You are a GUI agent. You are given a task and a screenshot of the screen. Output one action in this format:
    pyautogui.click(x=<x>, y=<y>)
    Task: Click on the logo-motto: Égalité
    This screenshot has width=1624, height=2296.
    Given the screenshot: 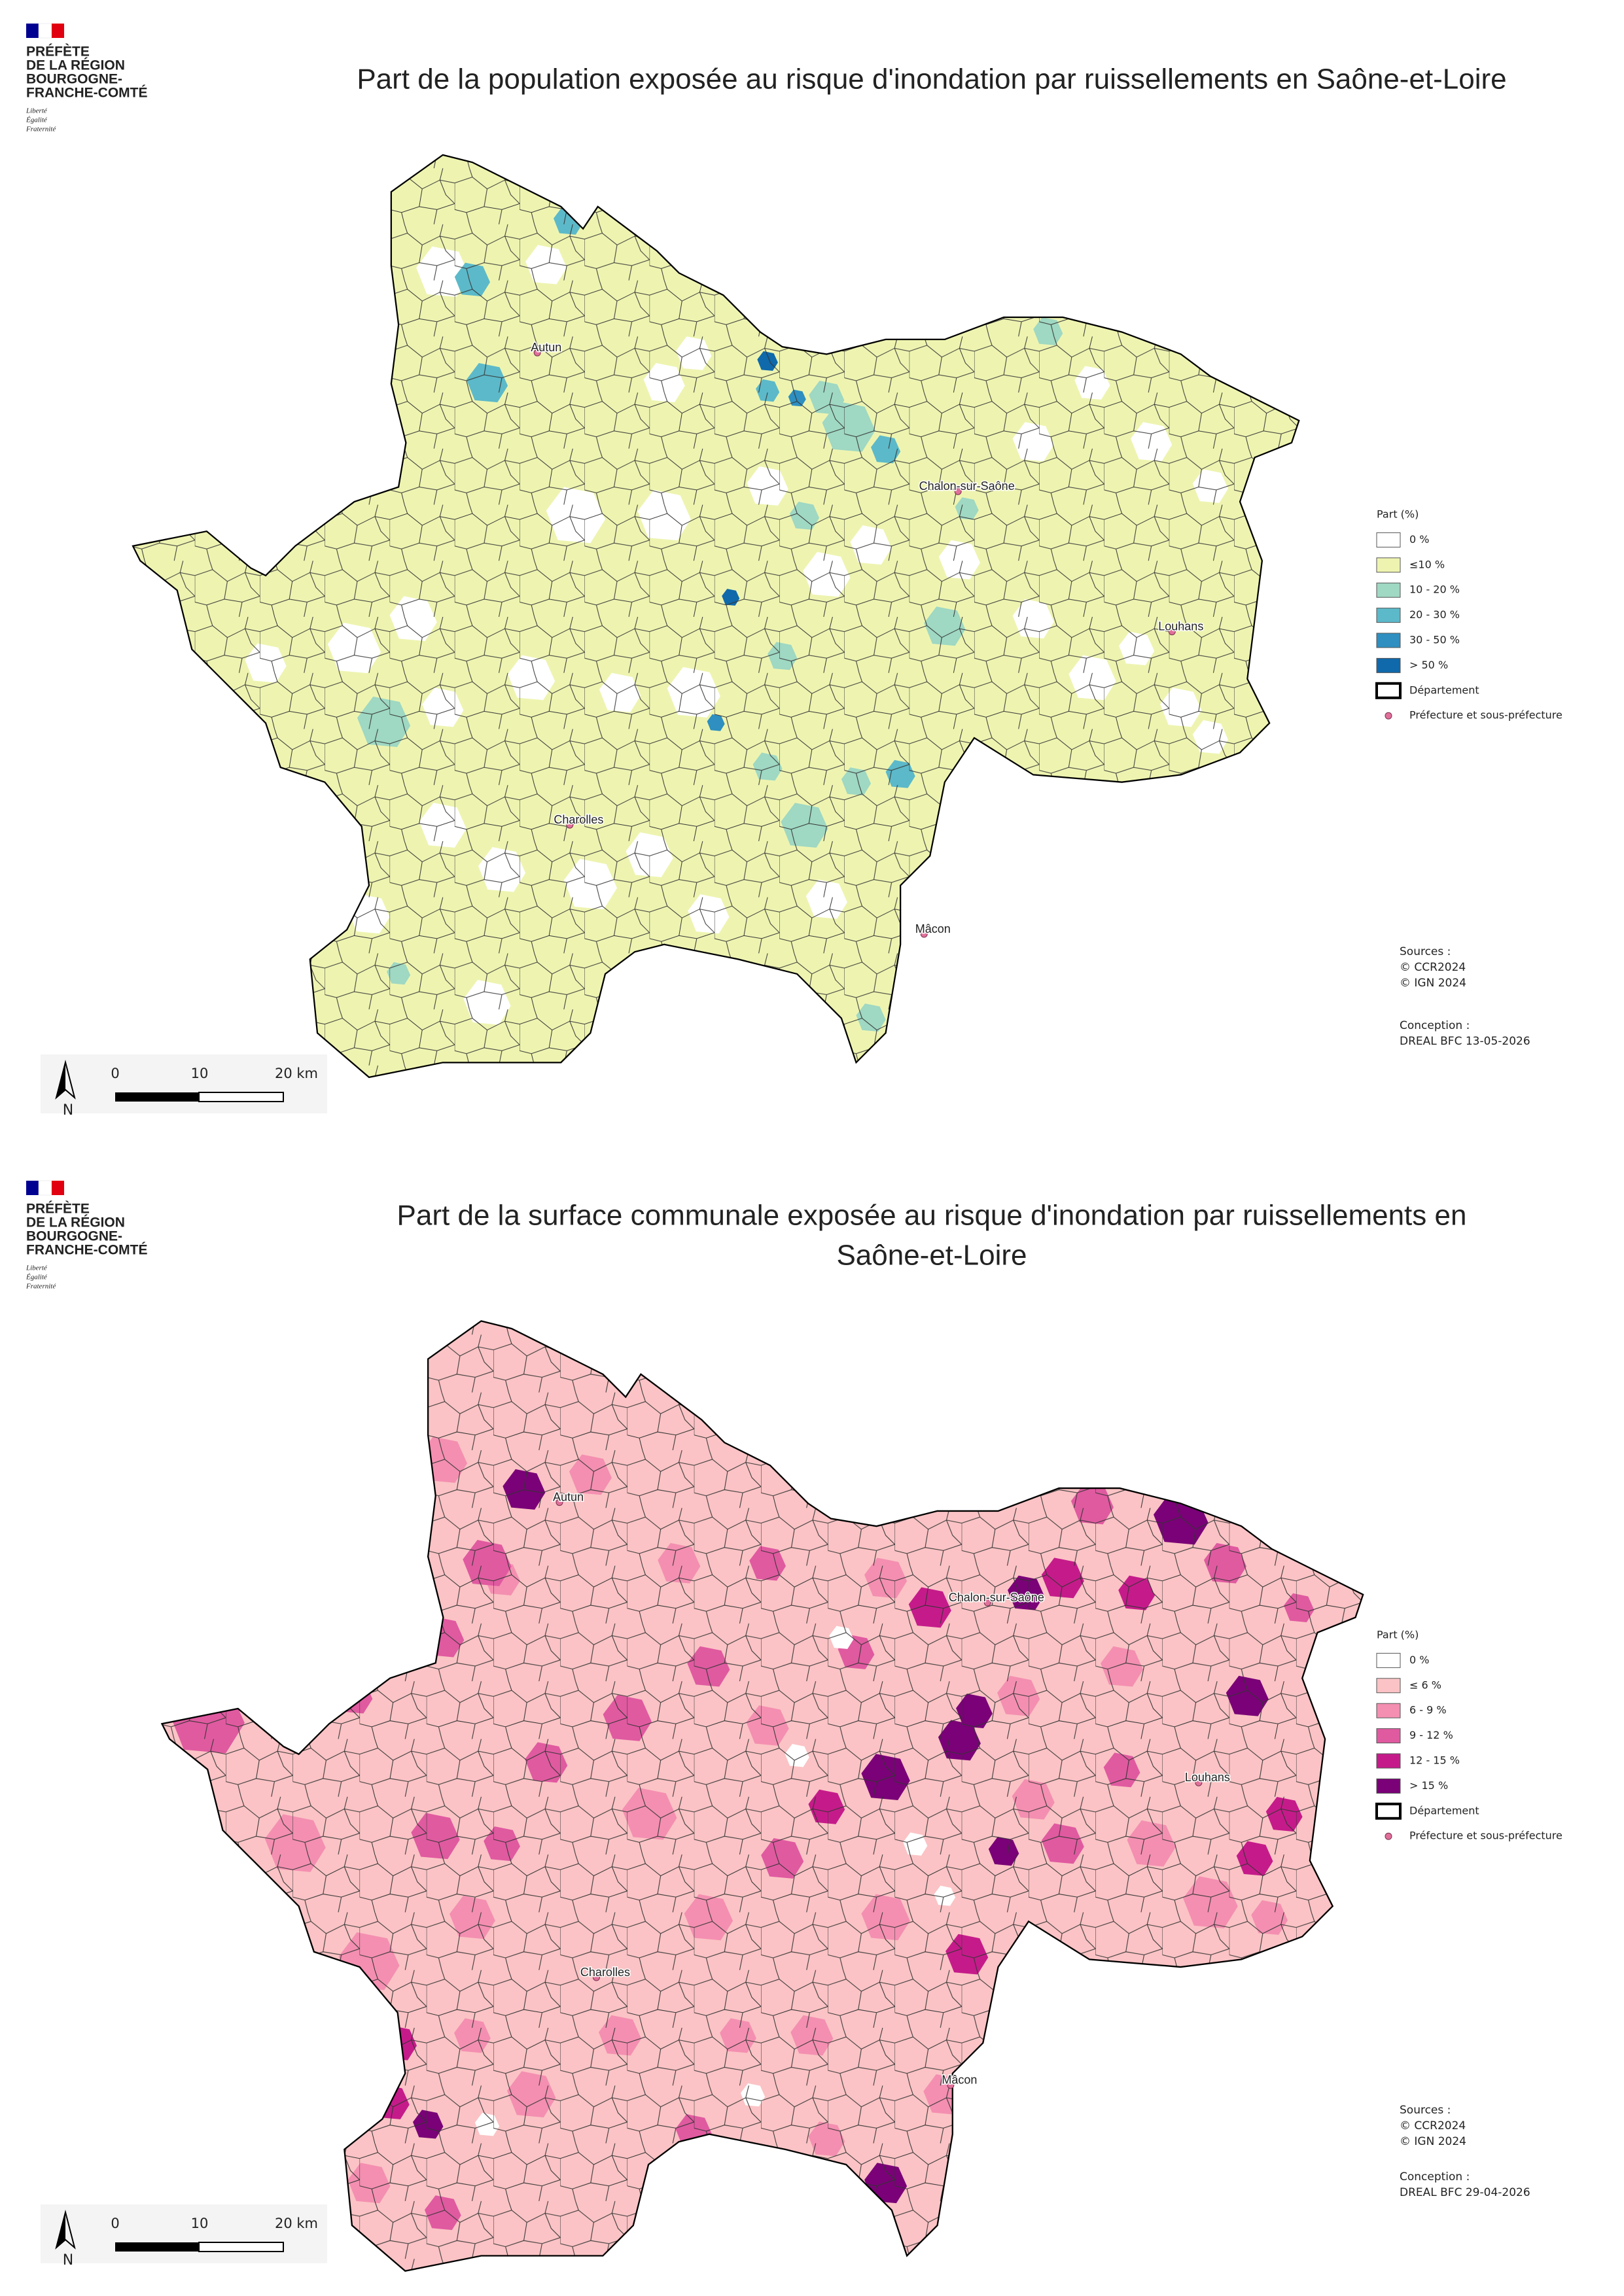 What is the action you would take?
    pyautogui.click(x=37, y=120)
    